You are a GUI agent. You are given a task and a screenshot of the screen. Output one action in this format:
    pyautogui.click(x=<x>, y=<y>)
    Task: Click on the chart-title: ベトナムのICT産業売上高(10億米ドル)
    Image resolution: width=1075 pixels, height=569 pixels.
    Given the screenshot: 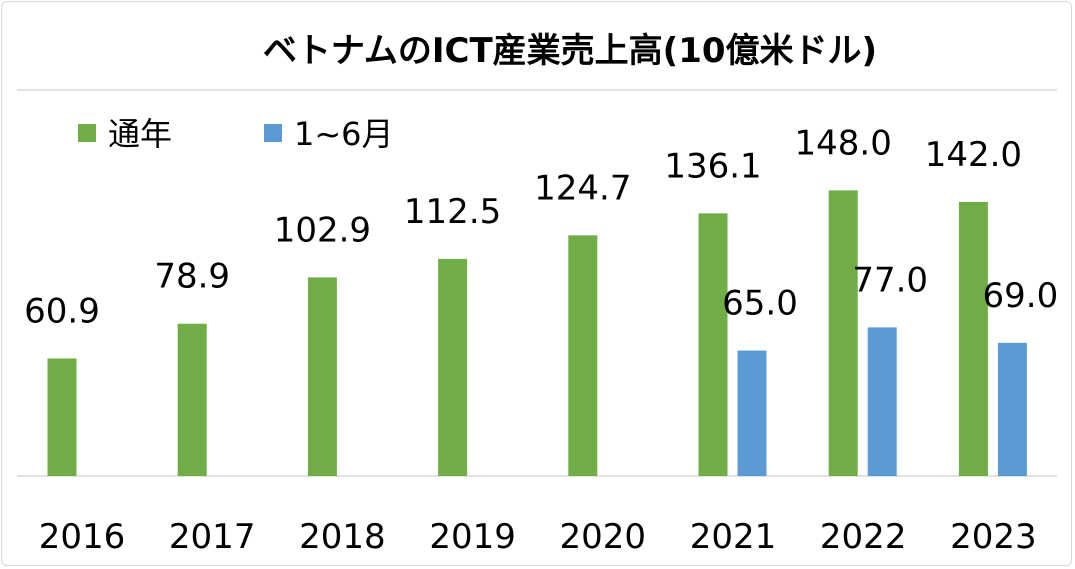 What is the action you would take?
    pyautogui.click(x=570, y=51)
    